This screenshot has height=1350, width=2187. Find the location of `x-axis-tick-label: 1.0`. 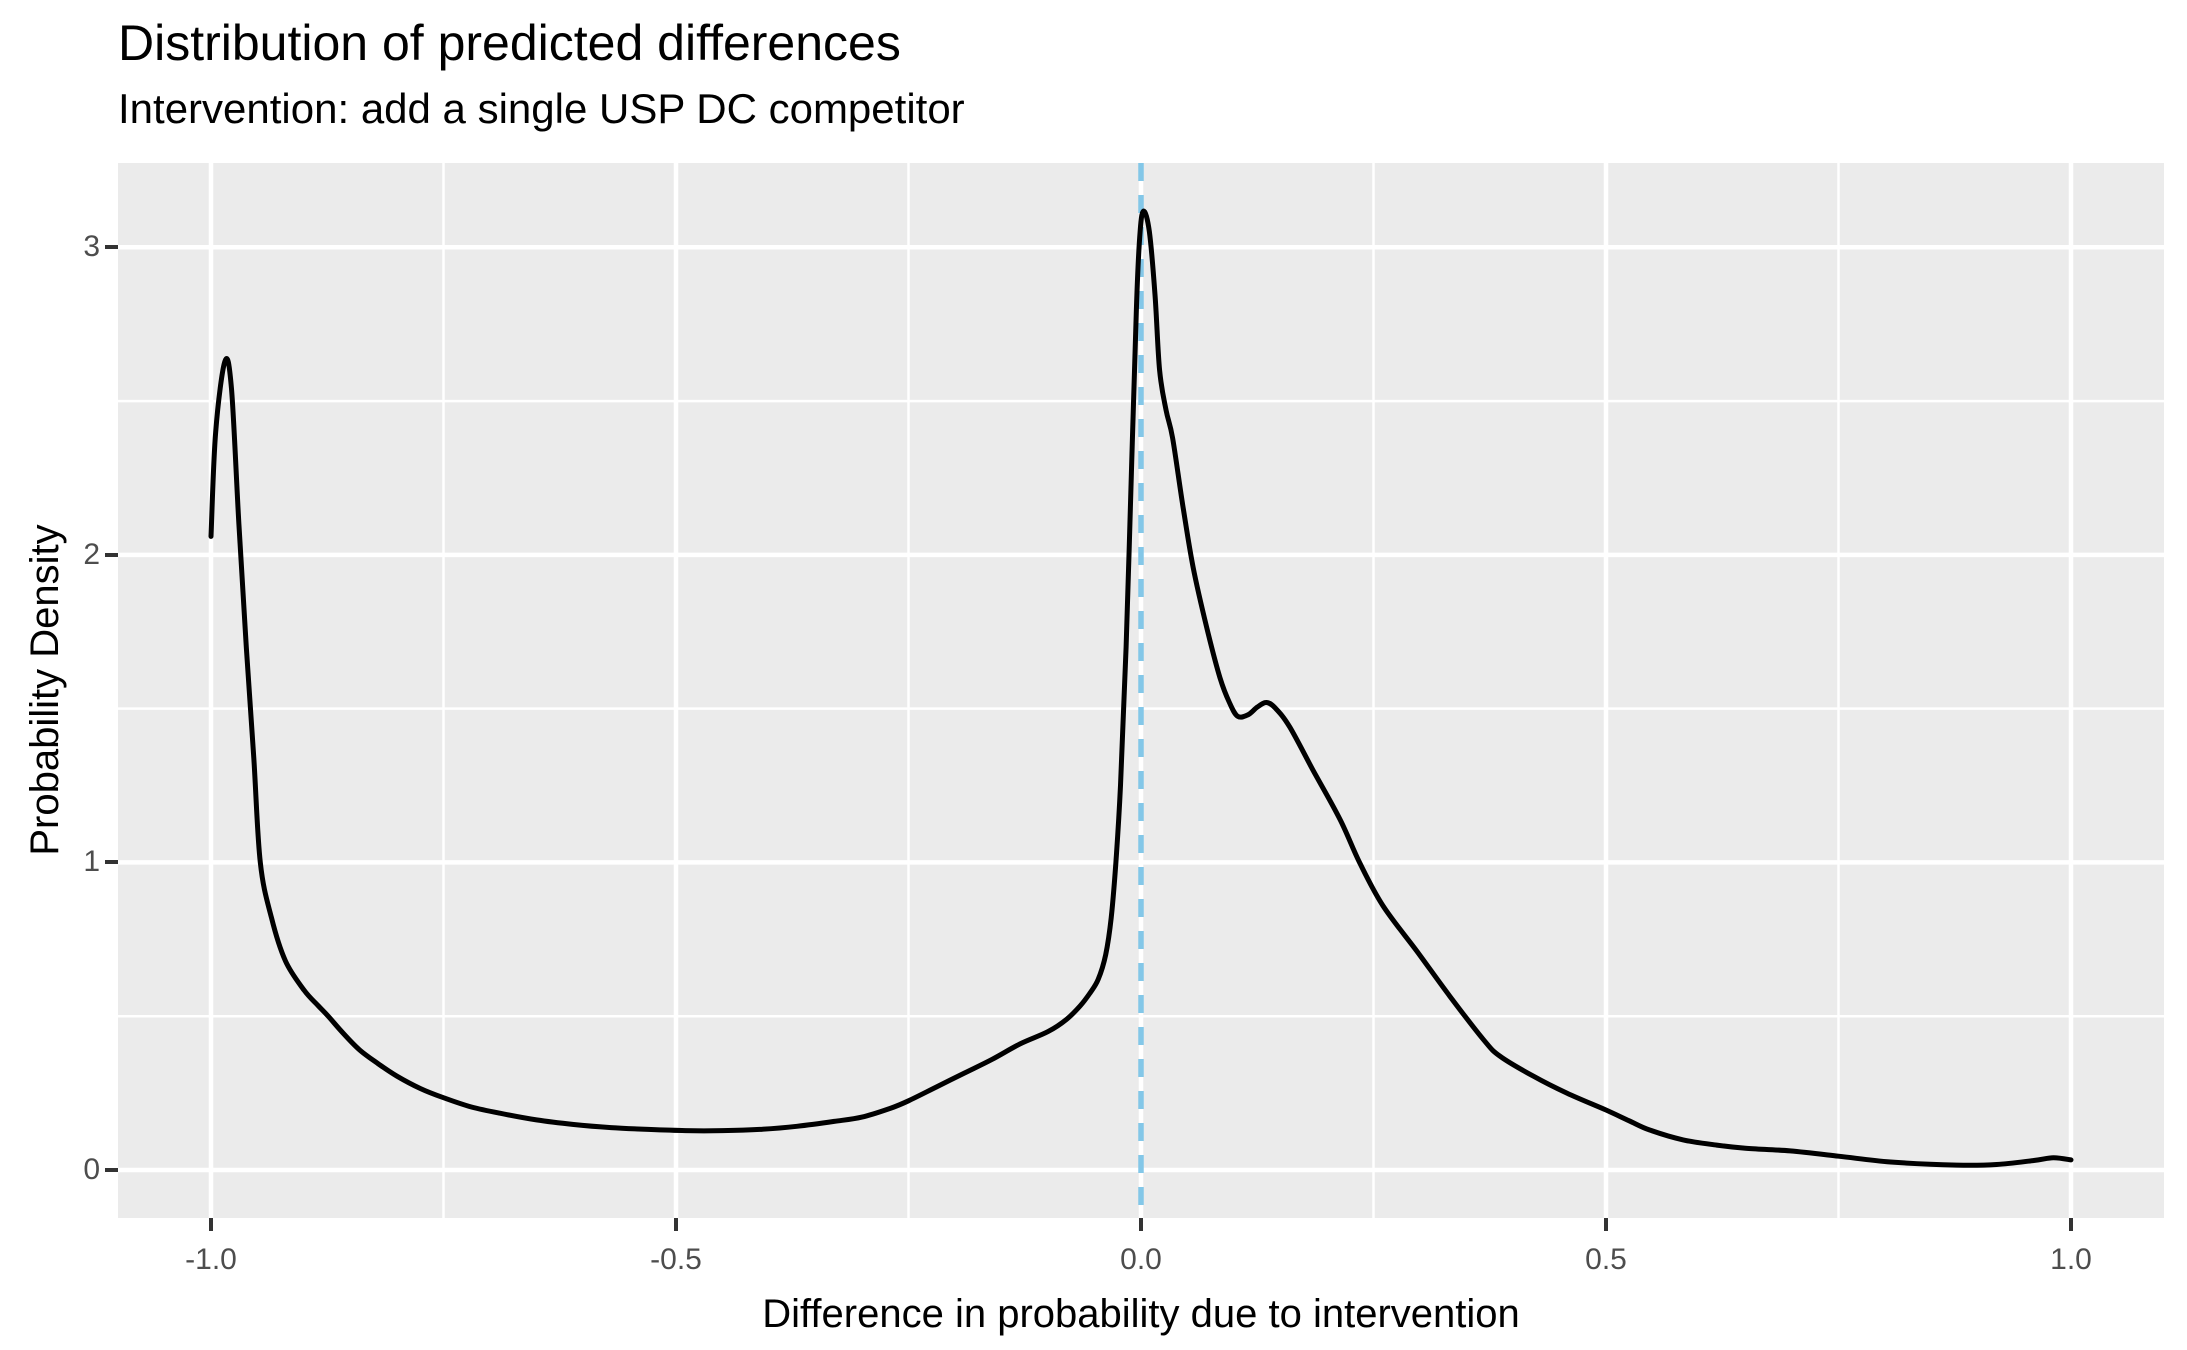

x-axis-tick-label: 1.0 is located at coordinates (2071, 1259).